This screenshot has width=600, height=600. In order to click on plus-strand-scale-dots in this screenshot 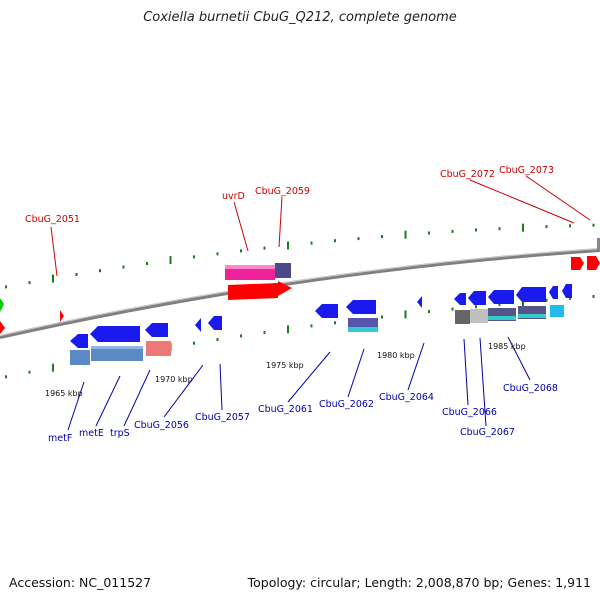, I will do `click(300, 256)`.